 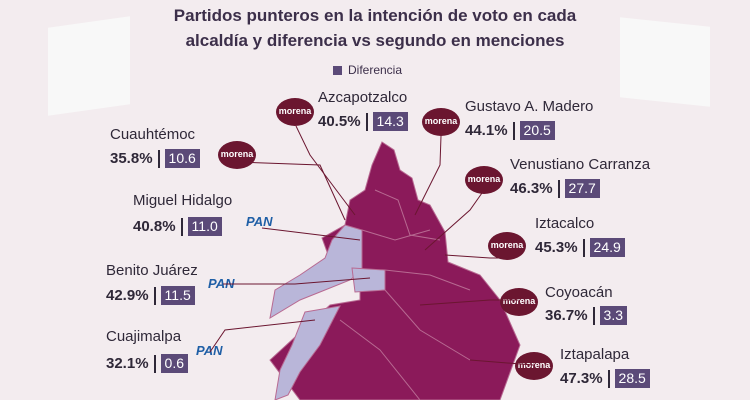 I want to click on value-iztacalco: 45.3% 24.9, so click(x=580, y=247).